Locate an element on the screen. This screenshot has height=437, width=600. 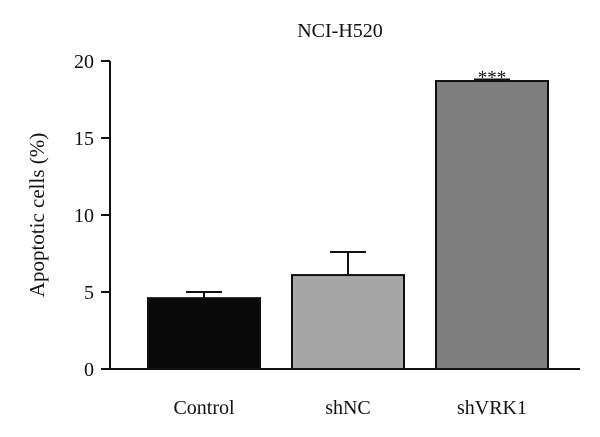
x-tick-labels: Control shNC shVRK1 is located at coordinates (350, 408).